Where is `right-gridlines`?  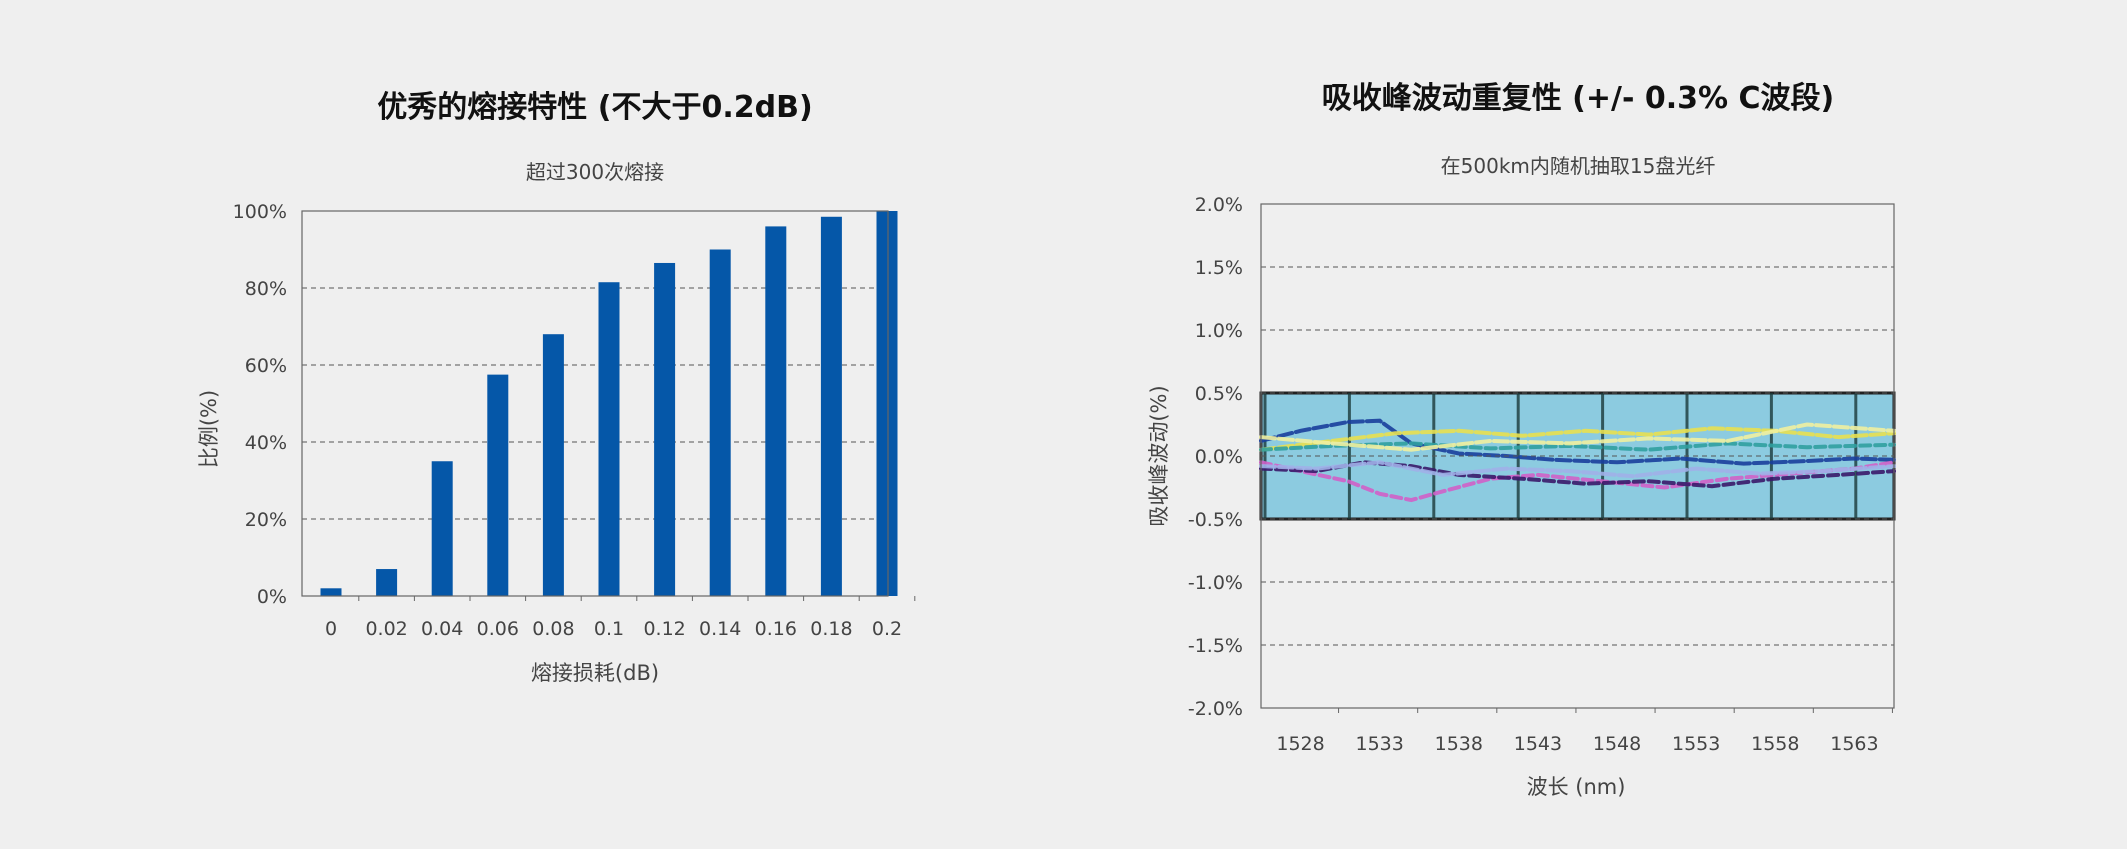
right-gridlines is located at coordinates (1577, 456).